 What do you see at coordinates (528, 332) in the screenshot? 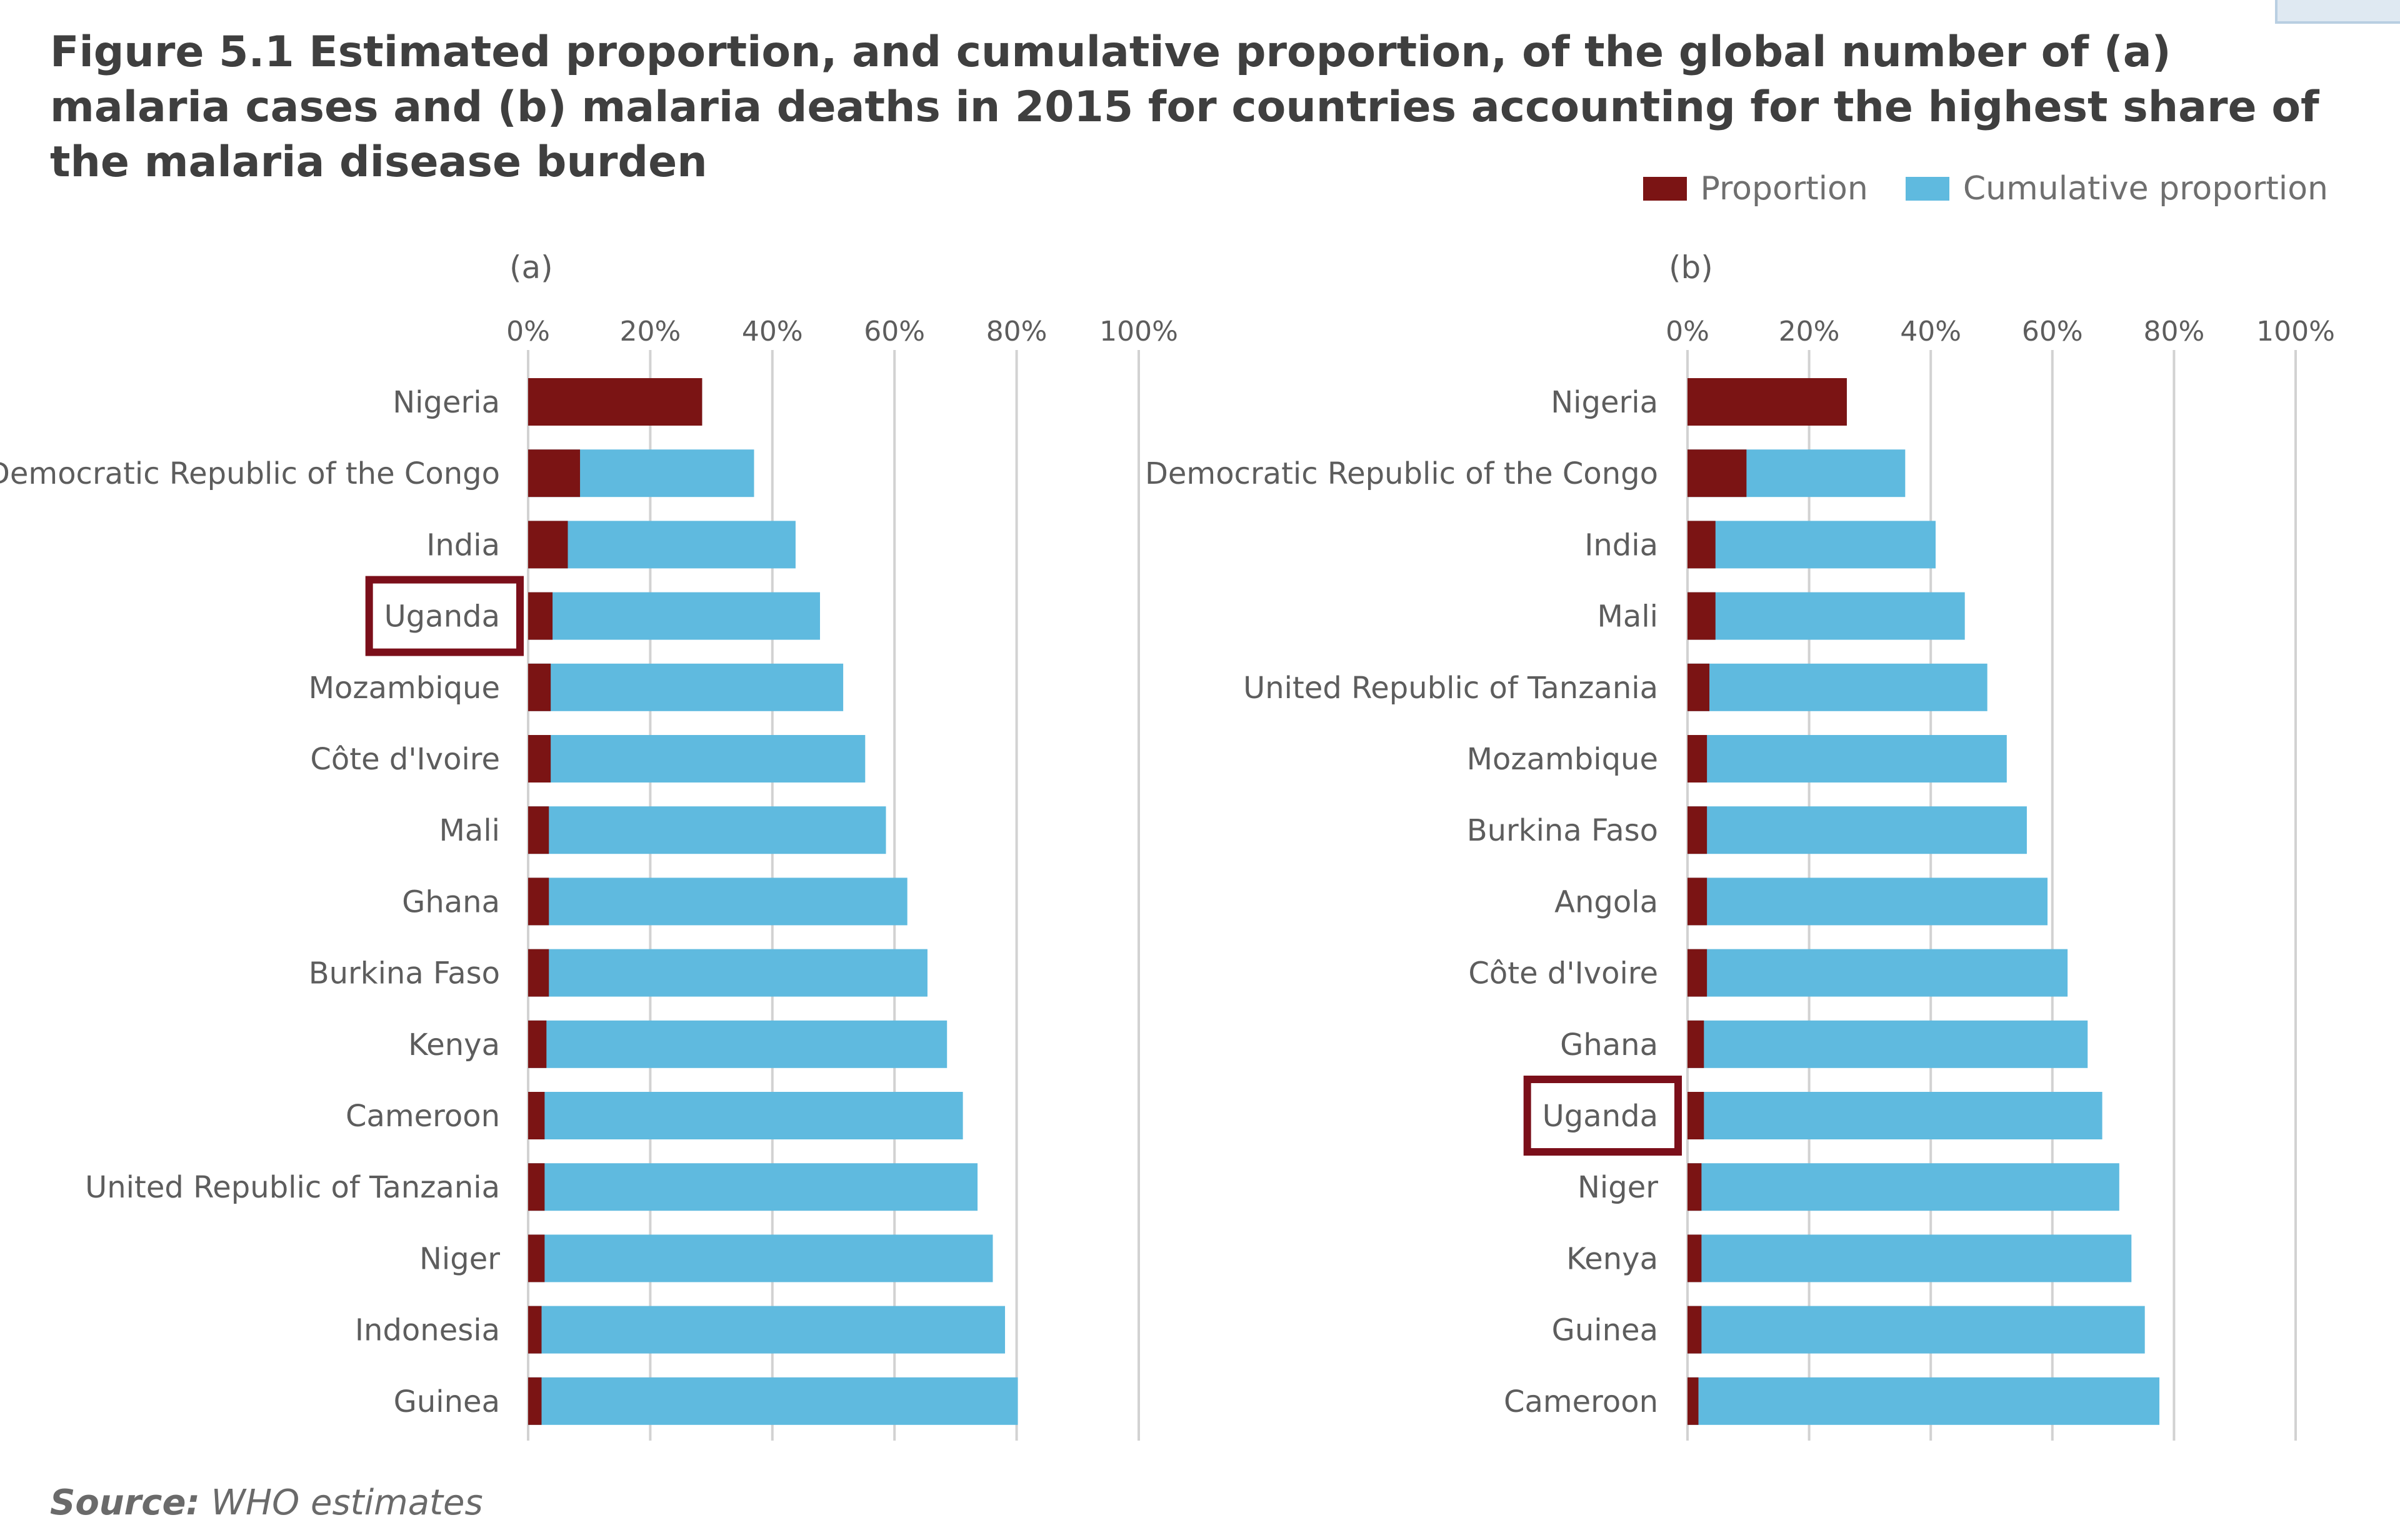
I see `x-tick-label: 0%` at bounding box center [528, 332].